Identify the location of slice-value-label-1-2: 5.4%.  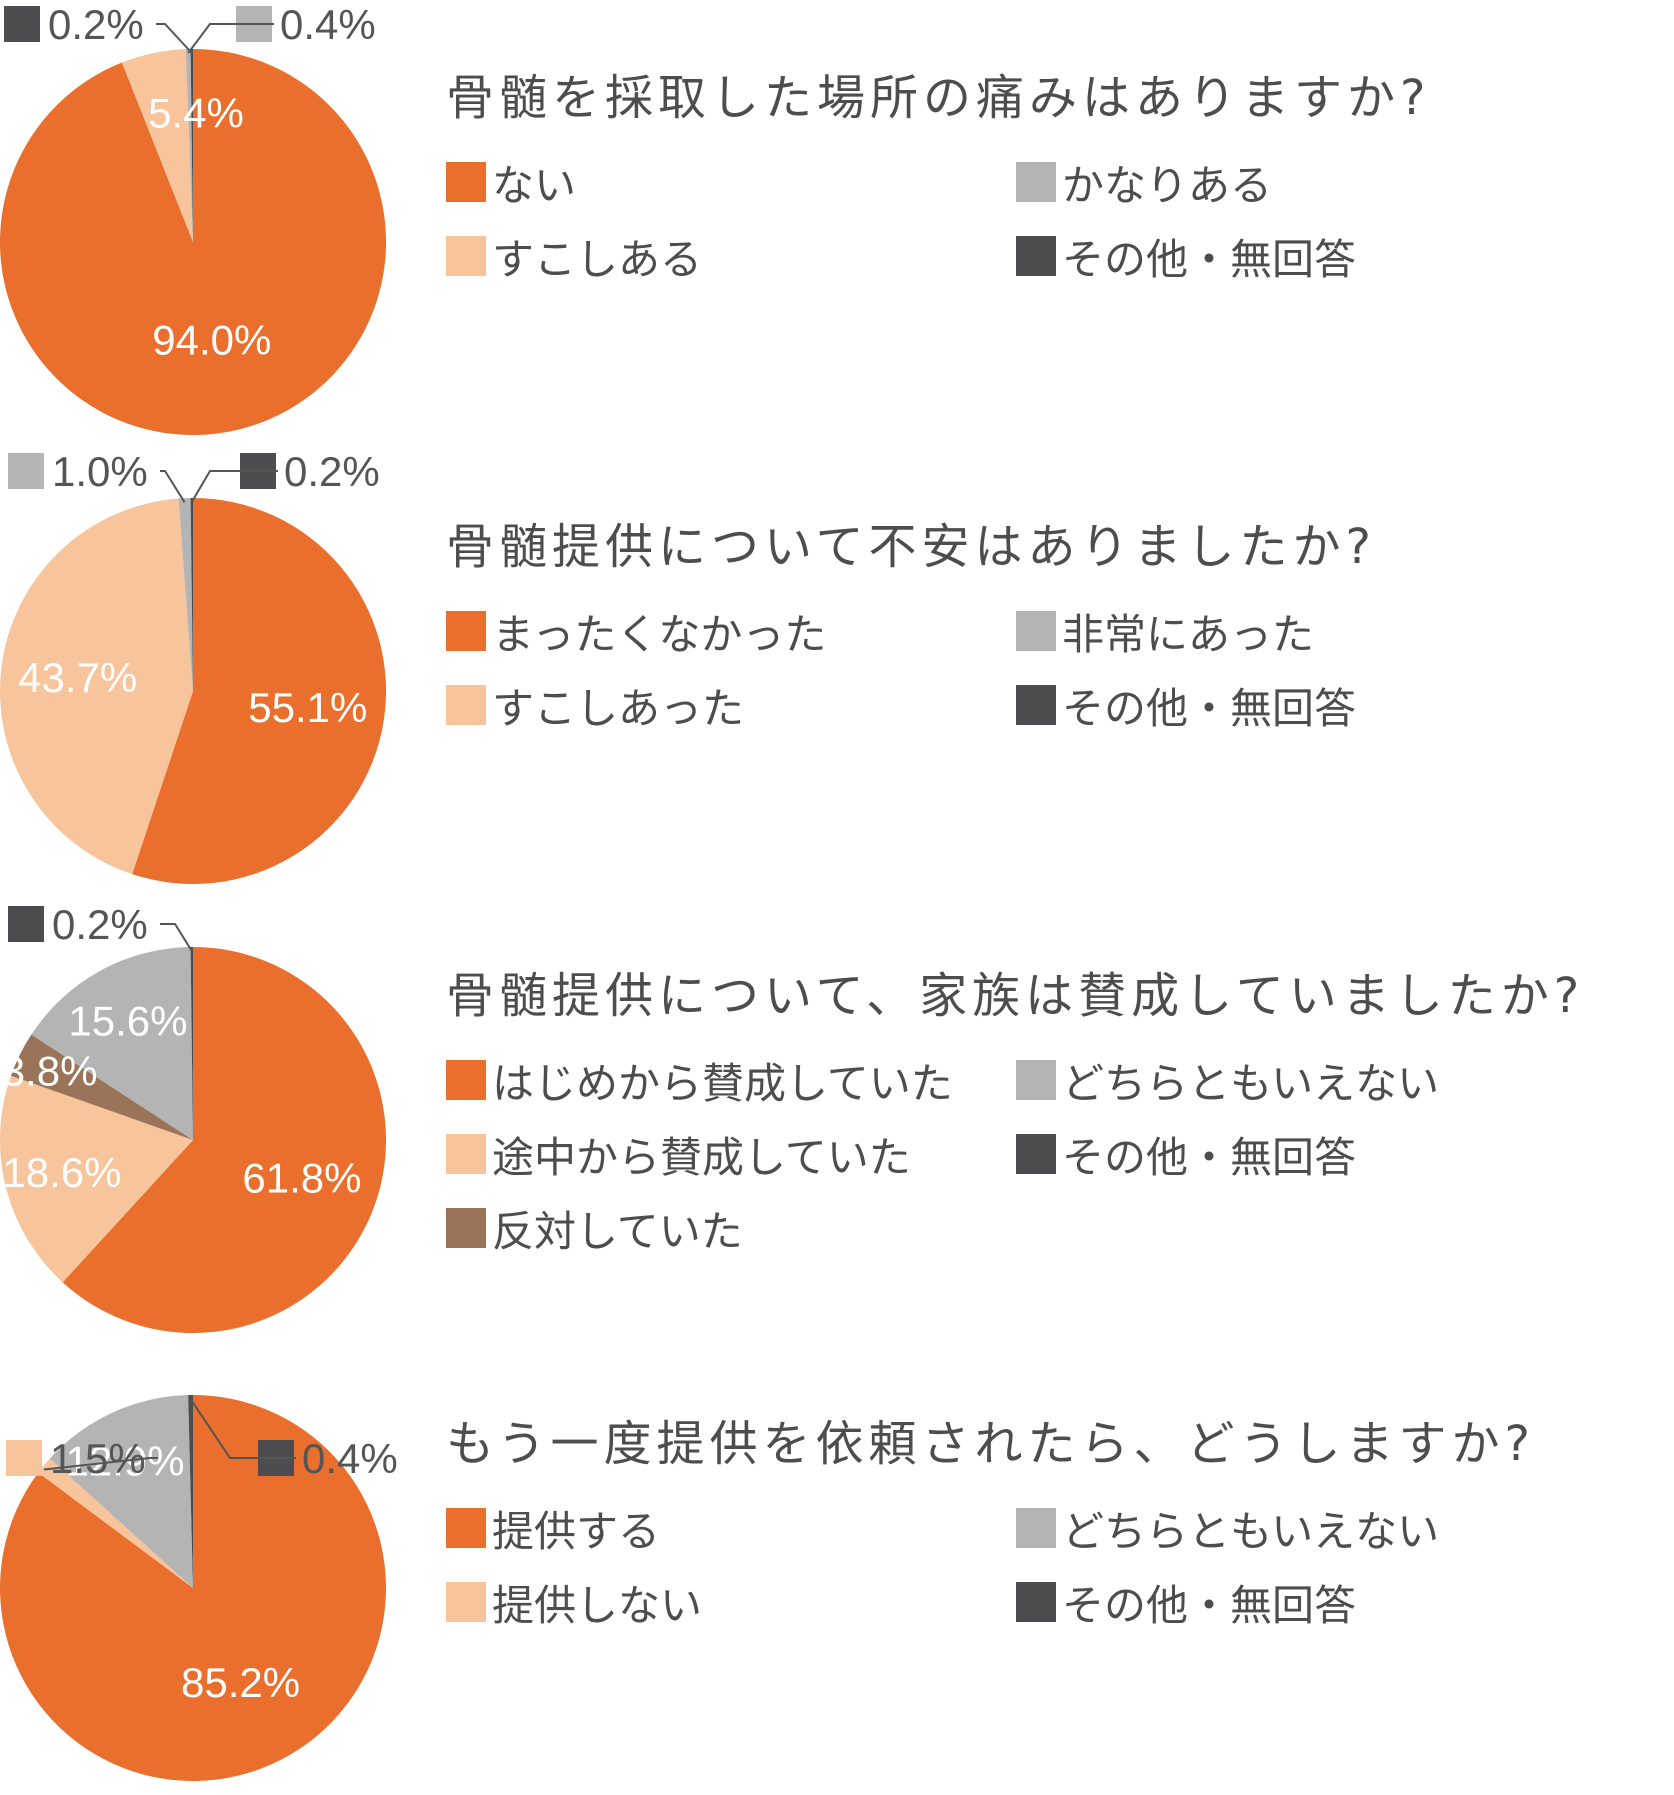
(196, 113).